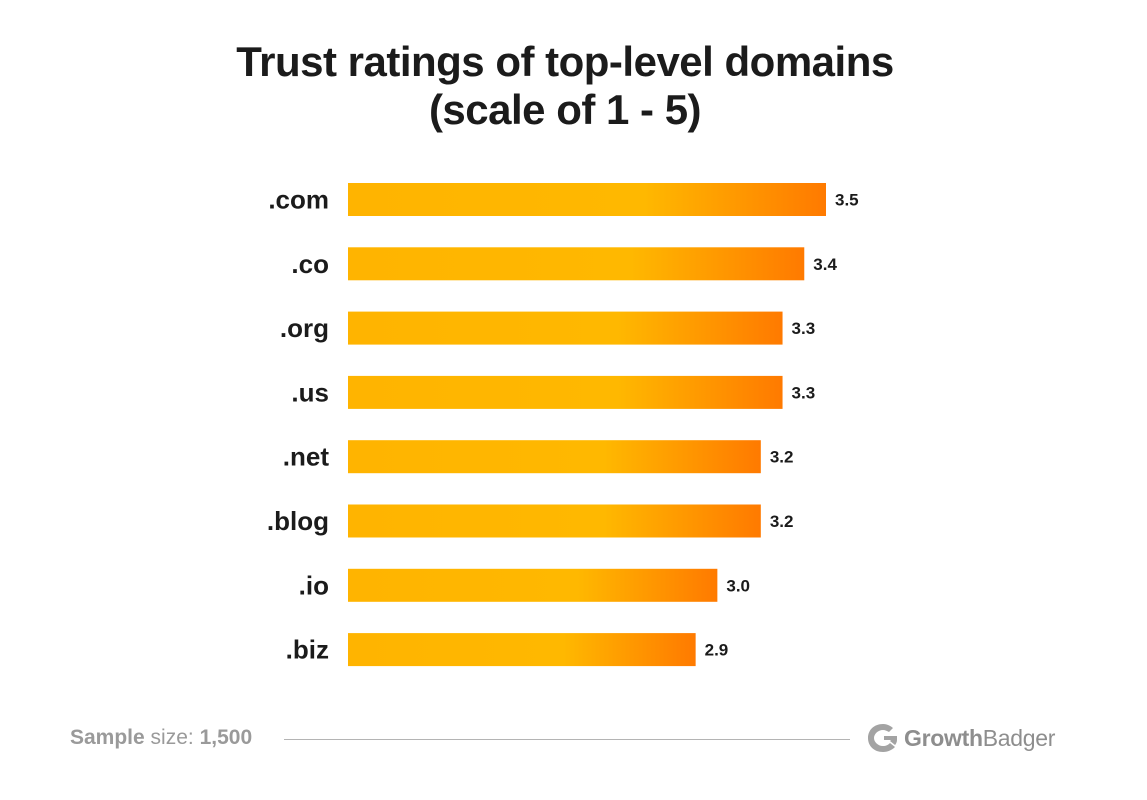 Image resolution: width=1147 pixels, height=800 pixels. What do you see at coordinates (310, 264) in the screenshot?
I see `category-label: .co` at bounding box center [310, 264].